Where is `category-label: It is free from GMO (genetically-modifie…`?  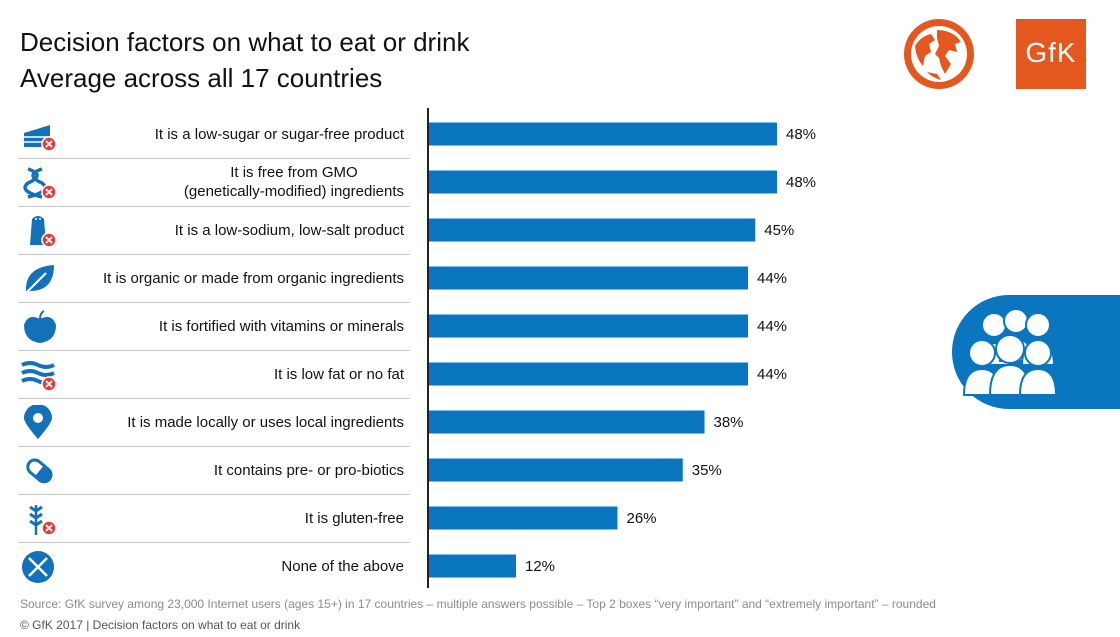 category-label: It is free from GMO (genetically-modifie… is located at coordinates (293, 182).